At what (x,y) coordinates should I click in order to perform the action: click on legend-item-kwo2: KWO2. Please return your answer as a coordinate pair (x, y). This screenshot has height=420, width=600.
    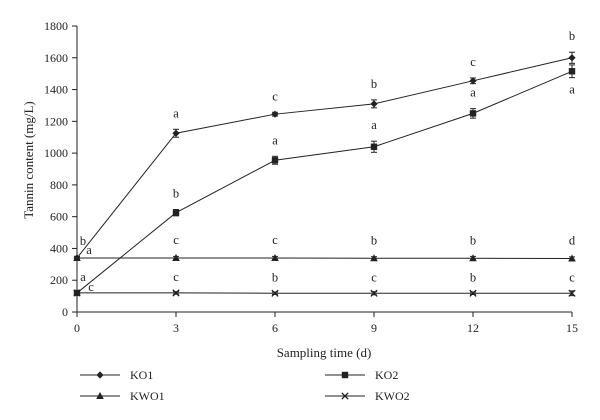
    Looking at the image, I should click on (367, 396).